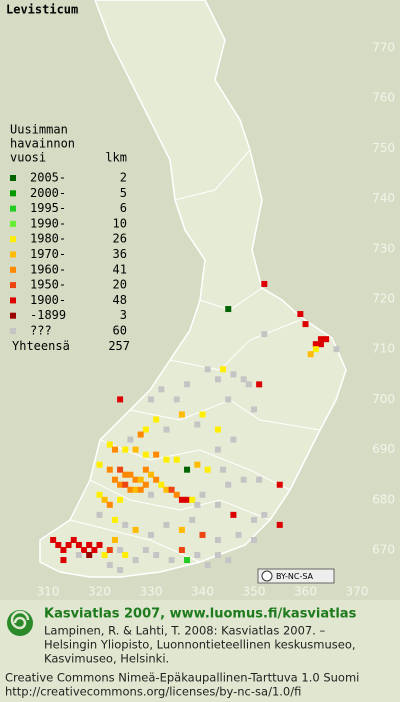 The image size is (400, 702). Describe the element at coordinates (116, 158) in the screenshot. I see `legend-count-header: lkm` at that location.